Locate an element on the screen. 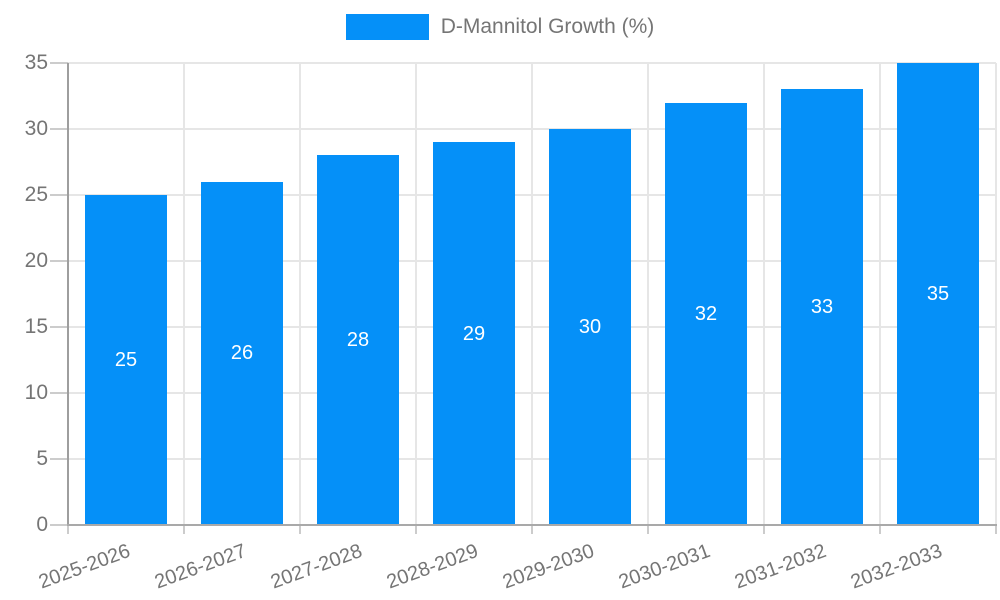  y-axis-tick-label: 5 is located at coordinates (42, 458).